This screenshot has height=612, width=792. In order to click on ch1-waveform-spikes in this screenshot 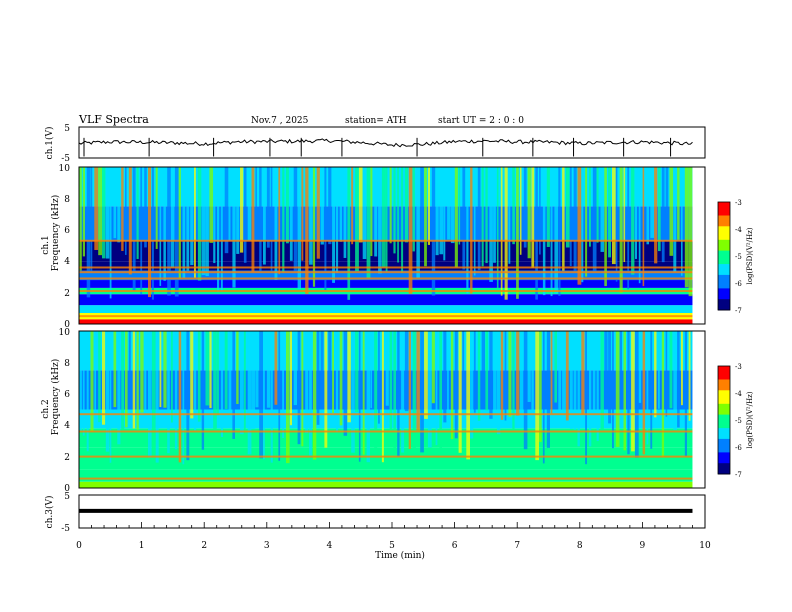, I will do `click(377, 147)`.